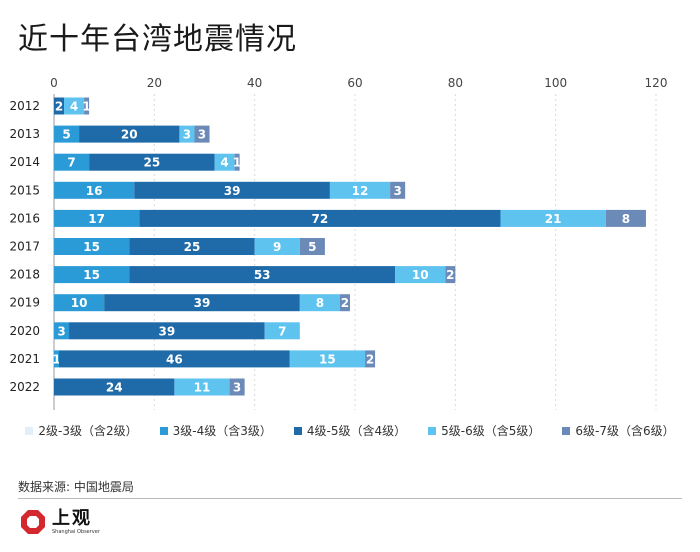 Image resolution: width=700 pixels, height=552 pixels. Describe the element at coordinates (656, 83) in the screenshot. I see `x-tick-label: 120` at that location.